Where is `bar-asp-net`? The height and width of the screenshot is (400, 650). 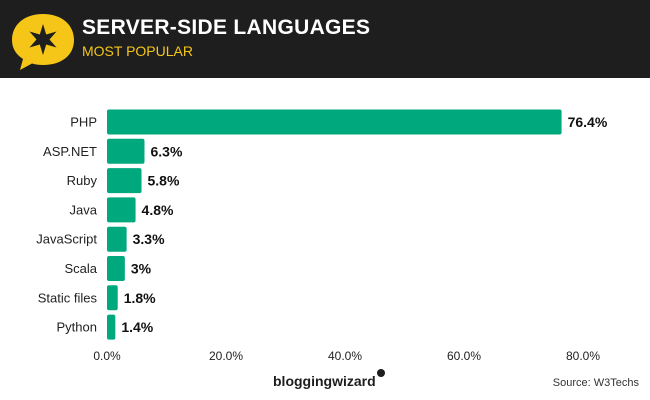
bar-asp-net is located at coordinates (126, 151).